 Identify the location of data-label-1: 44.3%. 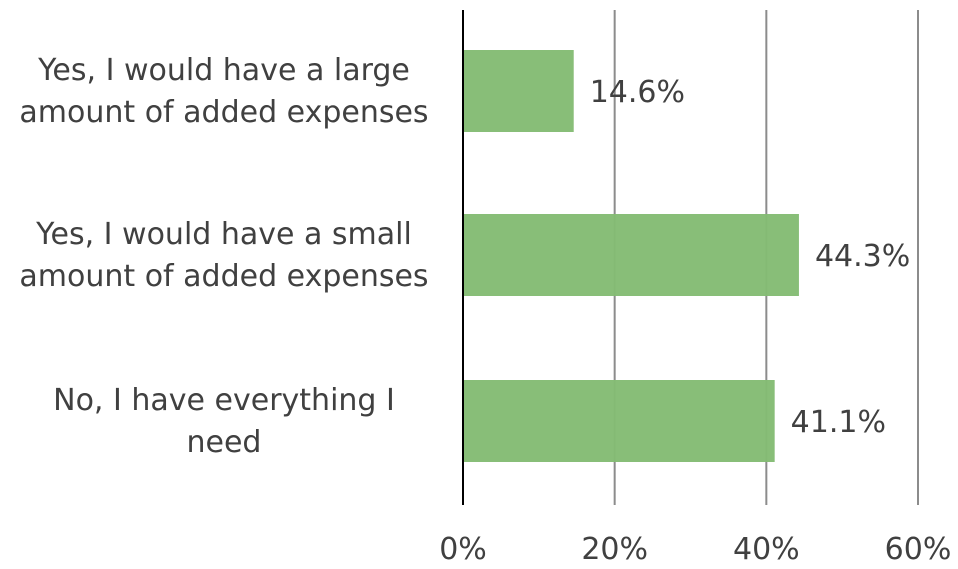
(862, 256).